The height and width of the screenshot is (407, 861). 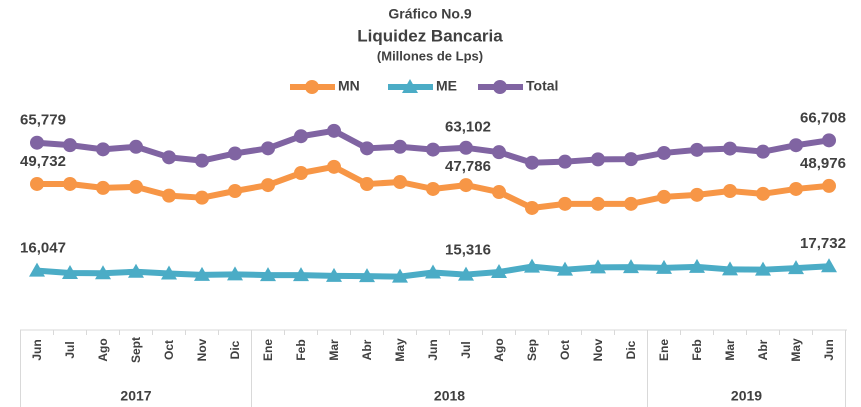 What do you see at coordinates (823, 243) in the screenshot?
I see `value-label: 17,732` at bounding box center [823, 243].